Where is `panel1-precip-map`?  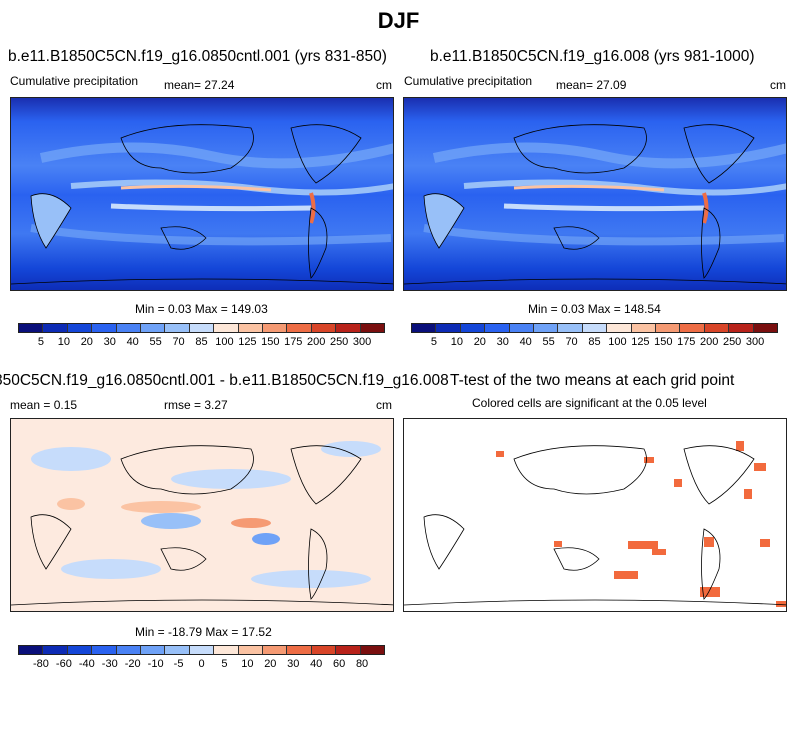 panel1-precip-map is located at coordinates (202, 194).